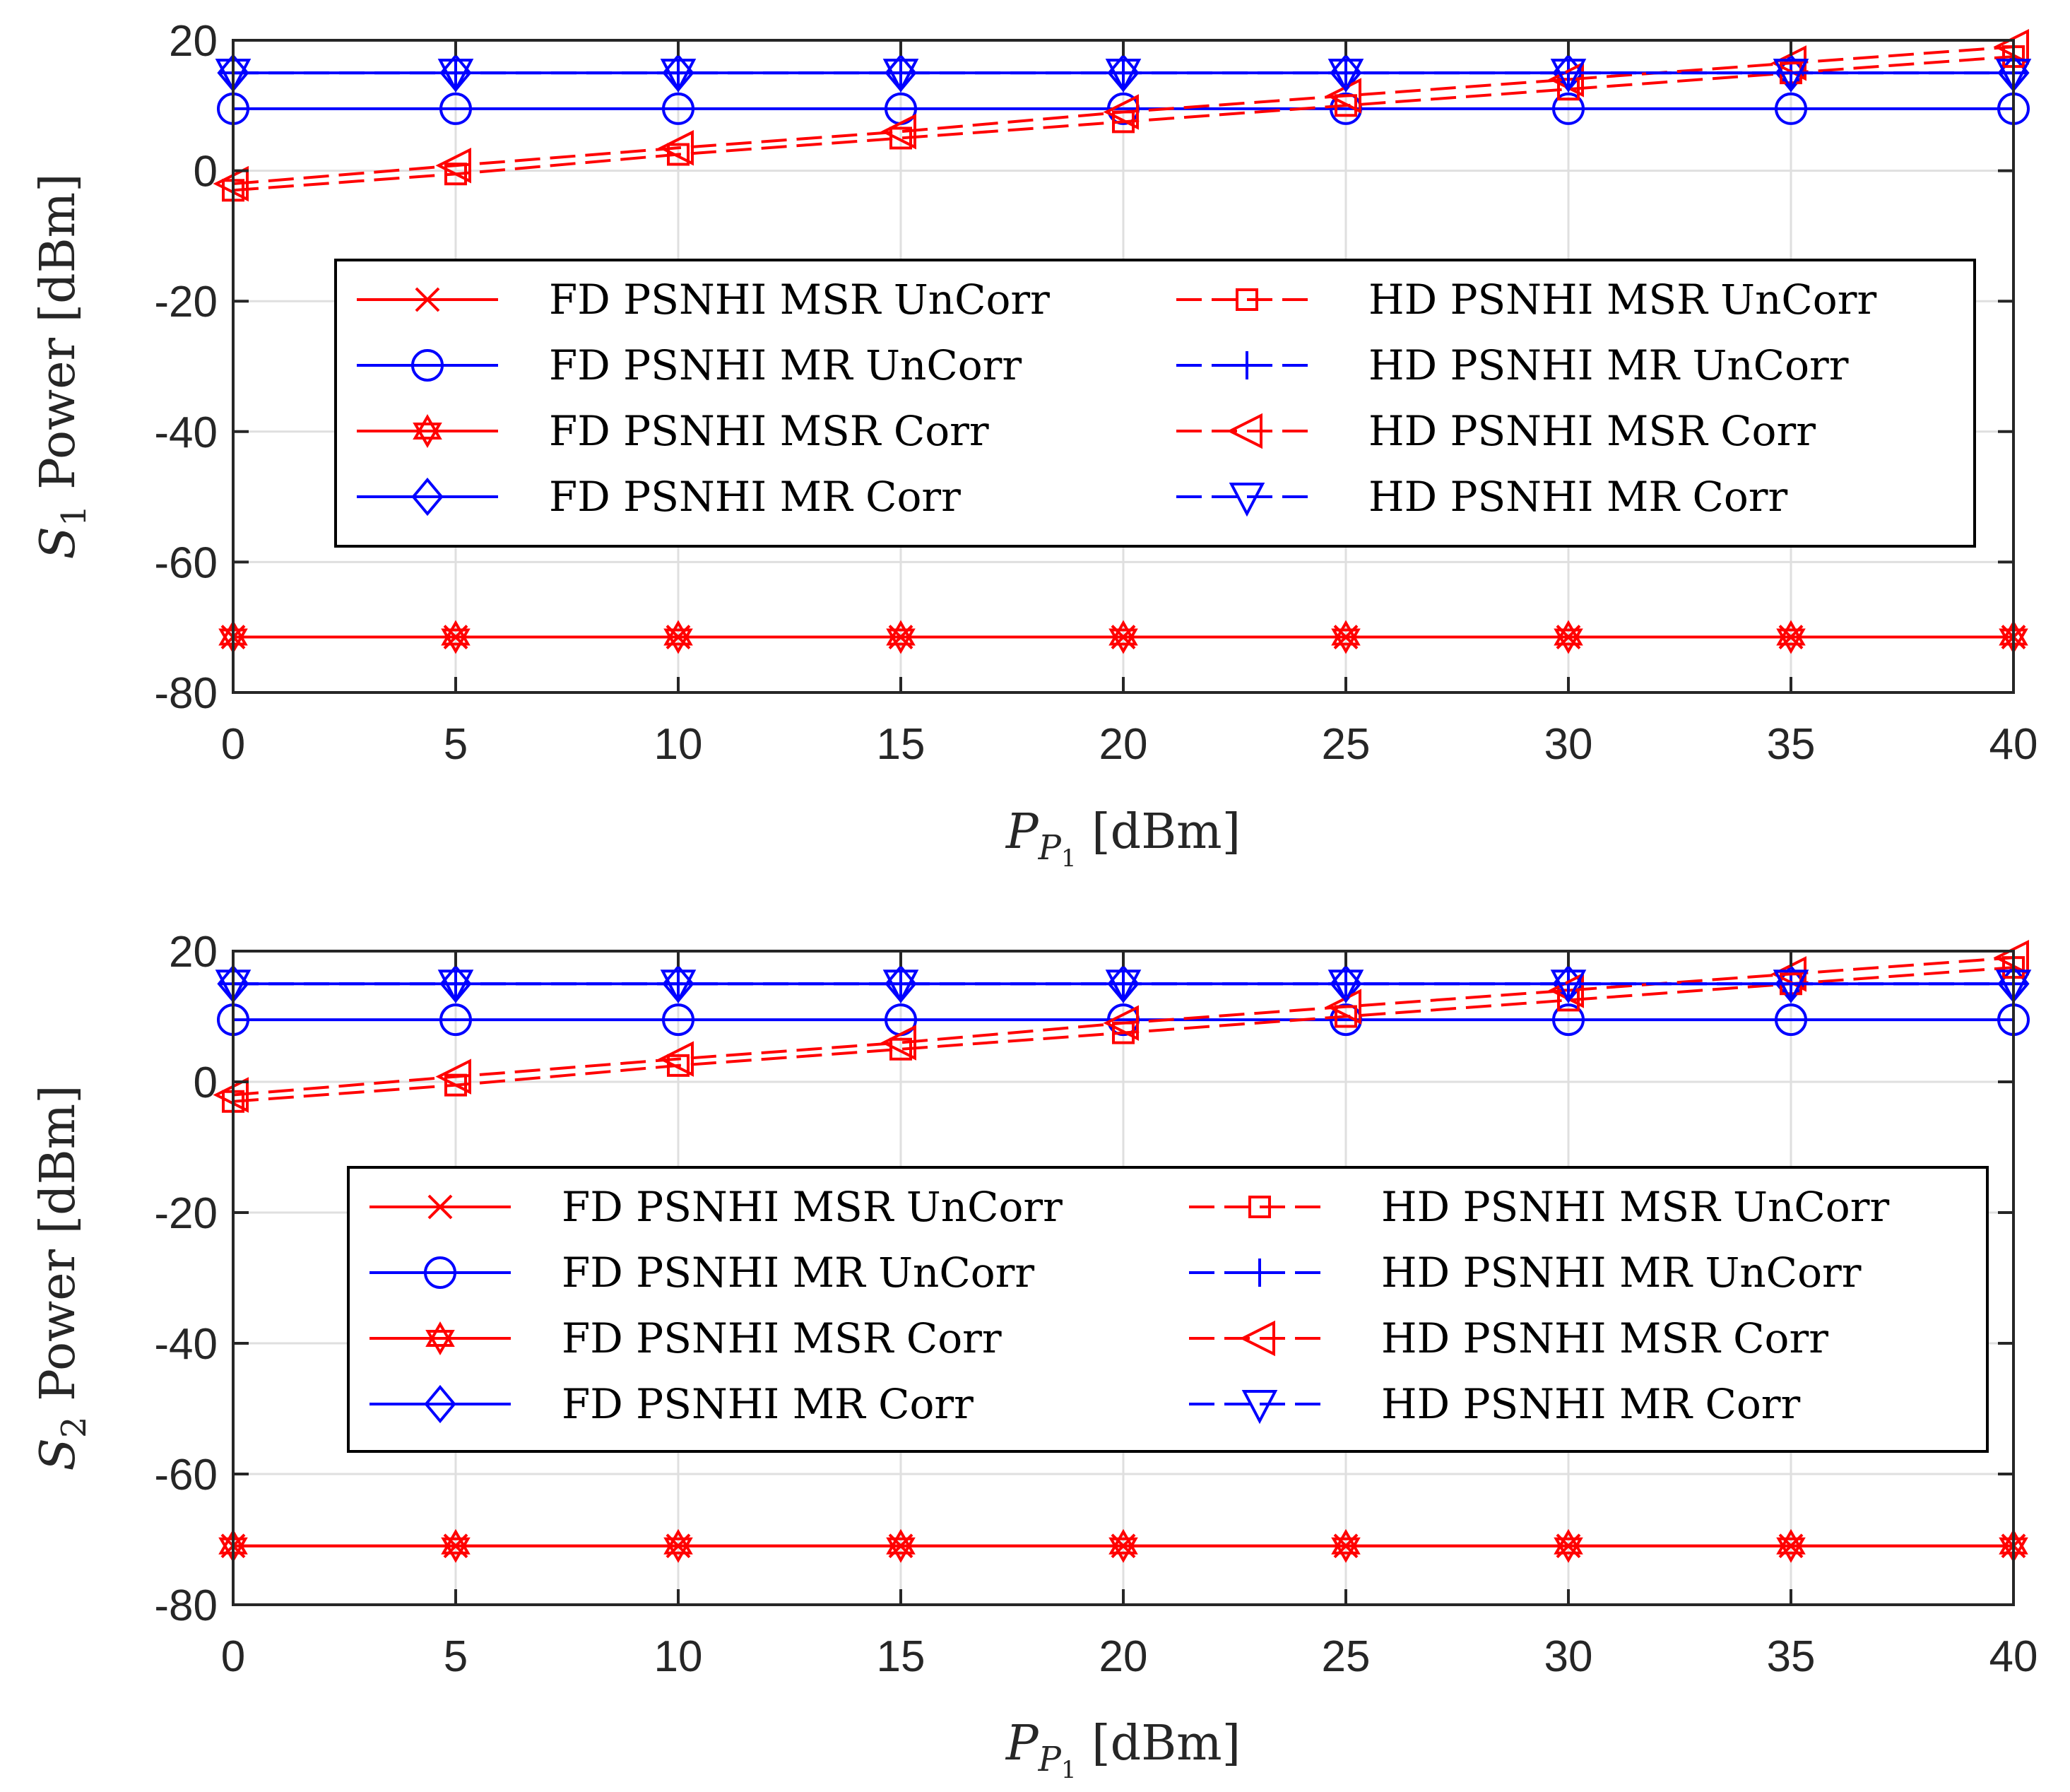  I want to click on legend-item: HD PSNHI MSR UnCorr, so click(1526, 300).